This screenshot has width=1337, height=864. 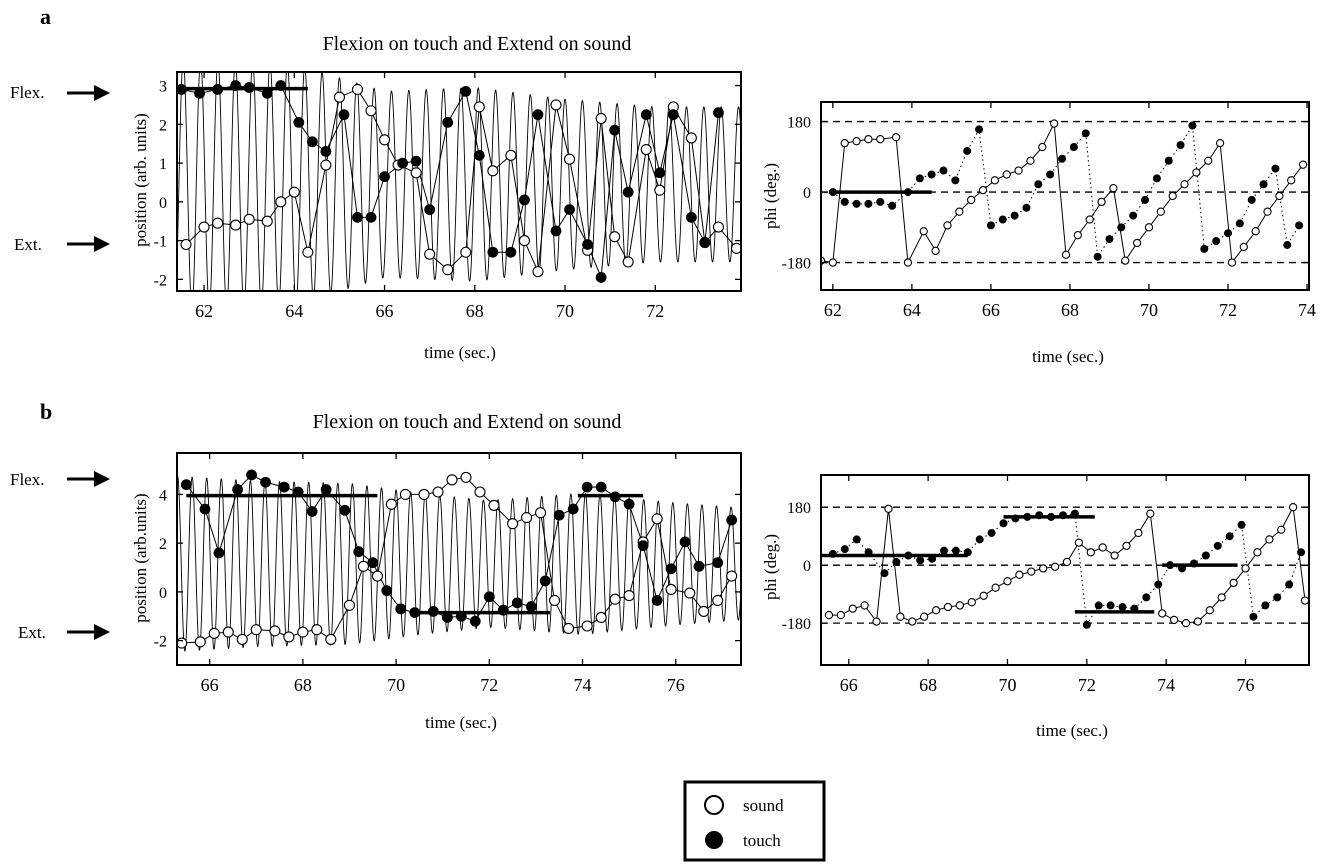 I want to click on b-position-frame, so click(x=459, y=559).